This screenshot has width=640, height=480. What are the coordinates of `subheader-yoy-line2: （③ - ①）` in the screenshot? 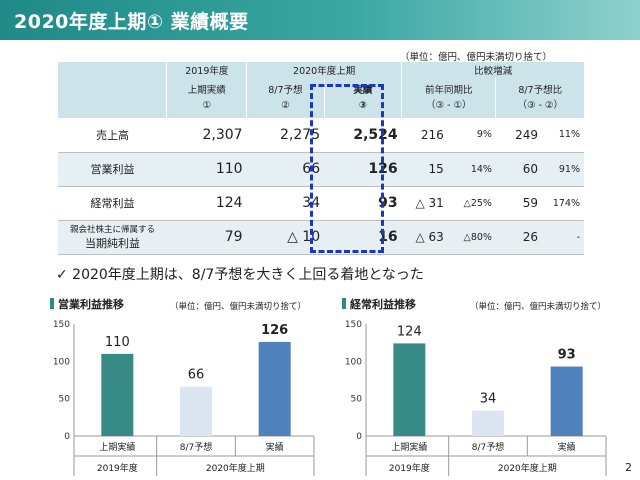 It's located at (449, 105).